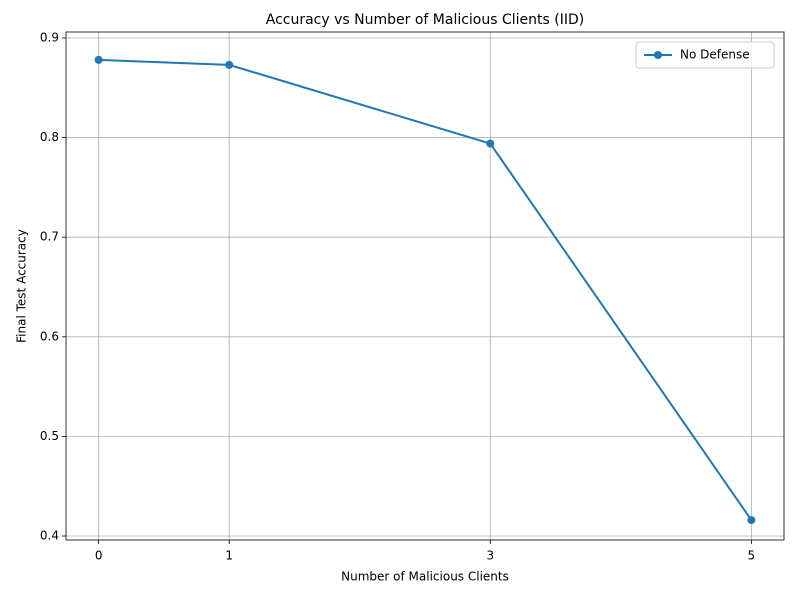 Image resolution: width=800 pixels, height=600 pixels. Describe the element at coordinates (49, 237) in the screenshot. I see `y-tick-label: 0.7` at that location.